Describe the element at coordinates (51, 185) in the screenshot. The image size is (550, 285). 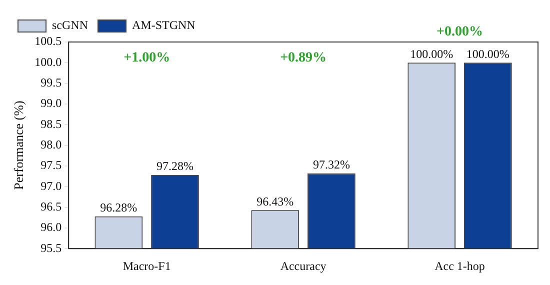
I see `y-tick-label: 97.0` at that location.